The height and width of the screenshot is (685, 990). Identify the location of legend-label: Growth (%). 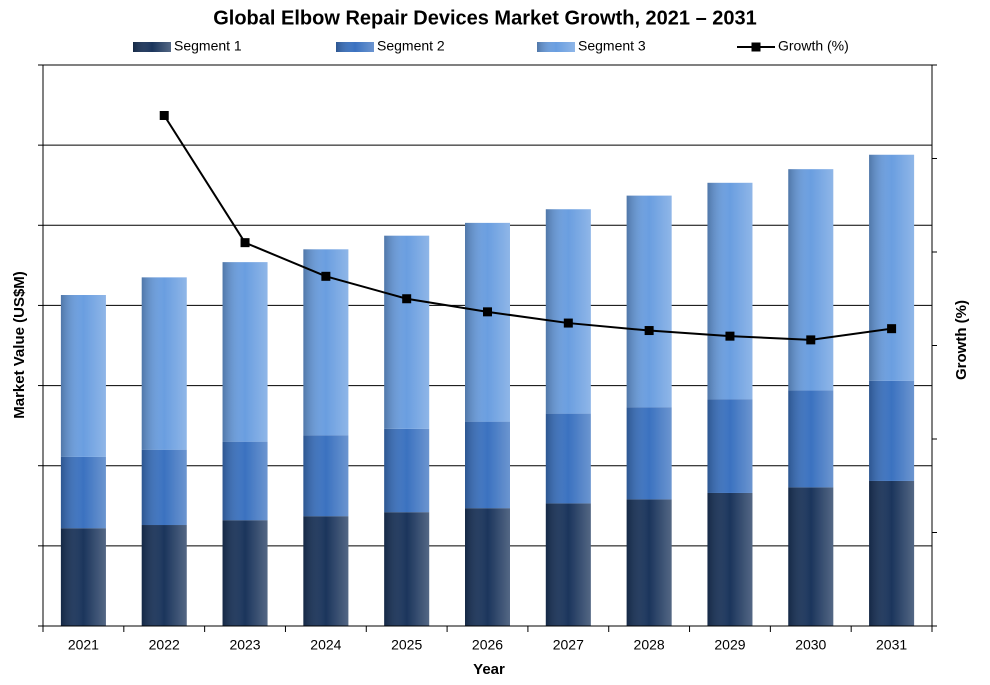
(813, 46).